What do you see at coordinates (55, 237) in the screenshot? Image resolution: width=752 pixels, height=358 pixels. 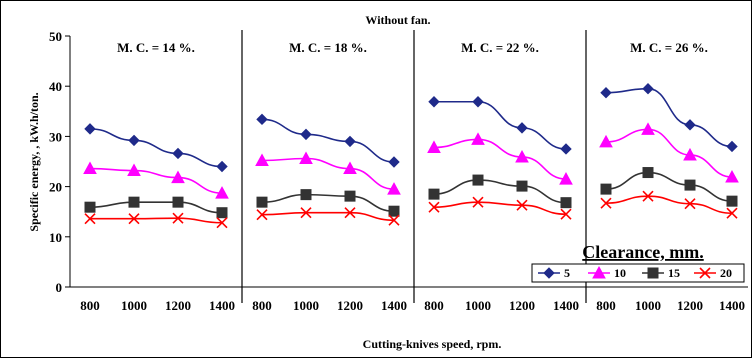 I see `y-tick-label: 10` at bounding box center [55, 237].